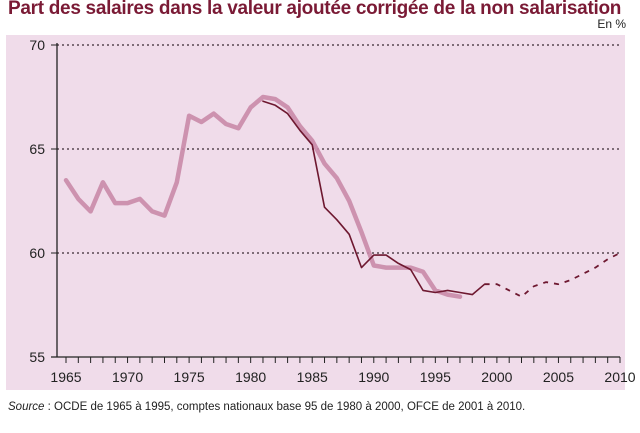 The width and height of the screenshot is (640, 433). I want to click on x-tick-label: 1980, so click(250, 377).